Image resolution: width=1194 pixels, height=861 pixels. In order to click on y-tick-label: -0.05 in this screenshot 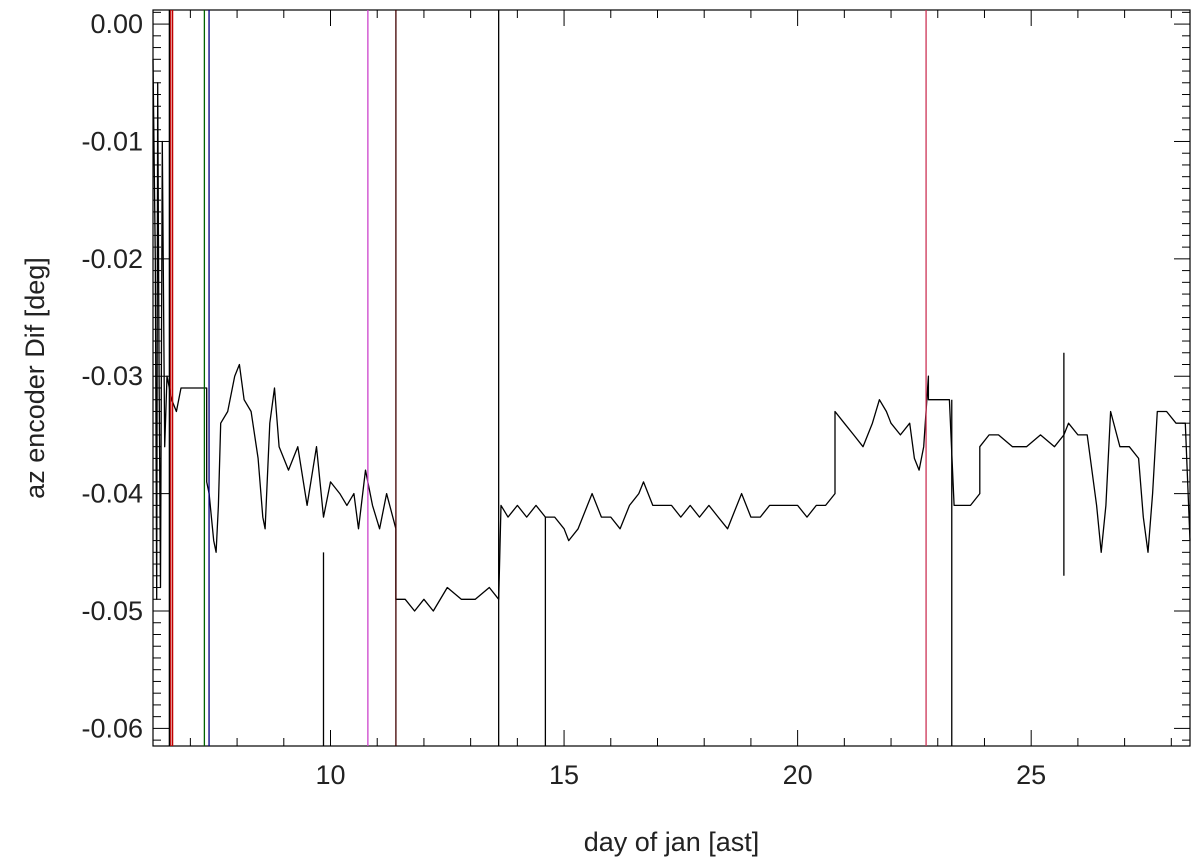, I will do `click(112, 611)`.